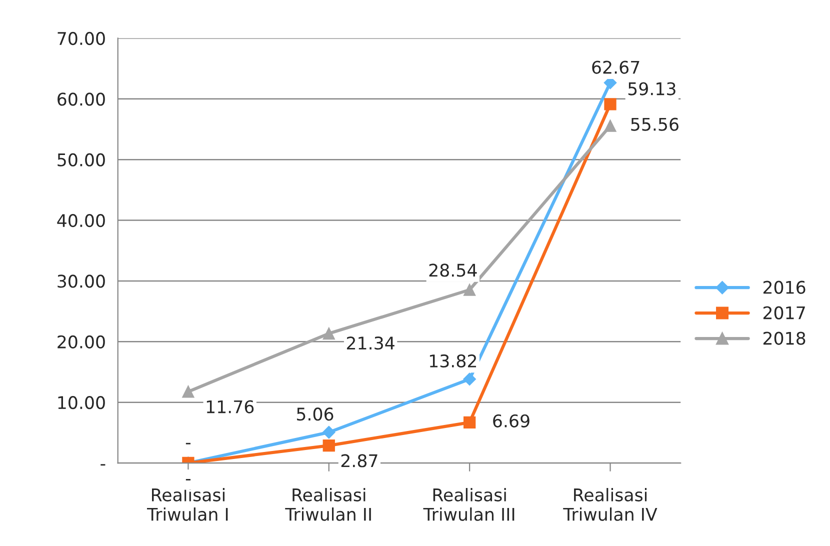  What do you see at coordinates (784, 338) in the screenshot?
I see `legend-label: 2018` at bounding box center [784, 338].